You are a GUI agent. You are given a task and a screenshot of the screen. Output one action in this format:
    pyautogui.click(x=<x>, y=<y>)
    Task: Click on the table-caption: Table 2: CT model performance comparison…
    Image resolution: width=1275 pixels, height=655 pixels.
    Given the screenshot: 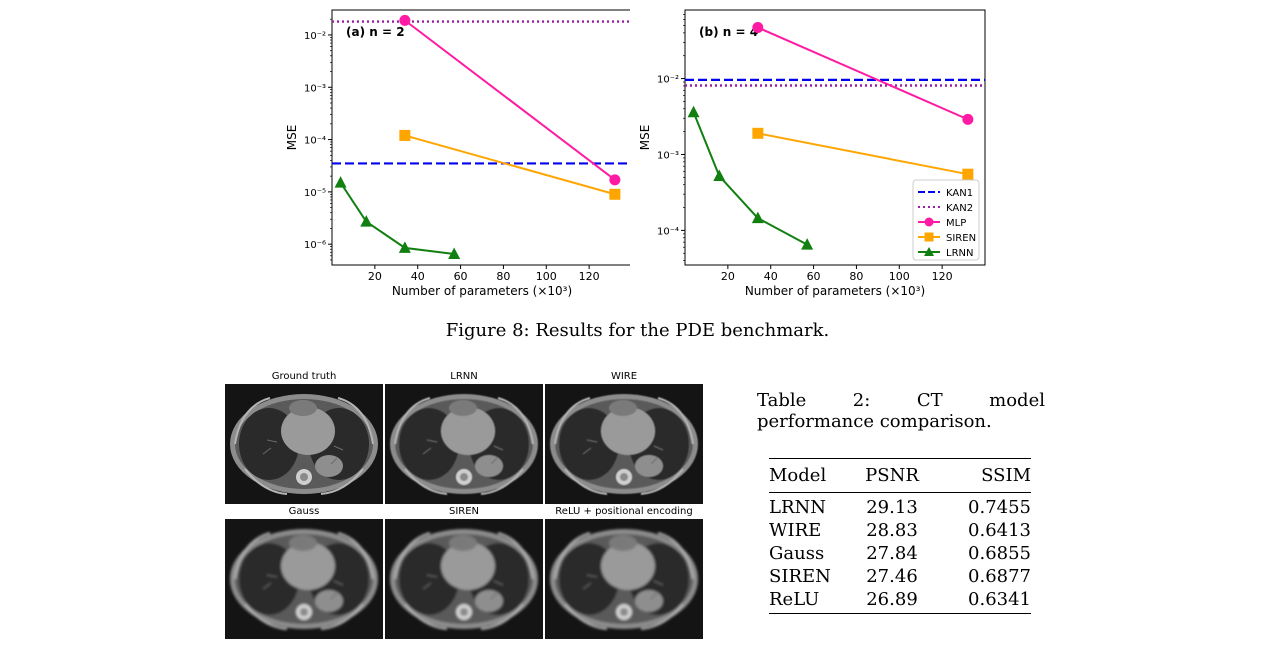 What is the action you would take?
    pyautogui.click(x=901, y=411)
    